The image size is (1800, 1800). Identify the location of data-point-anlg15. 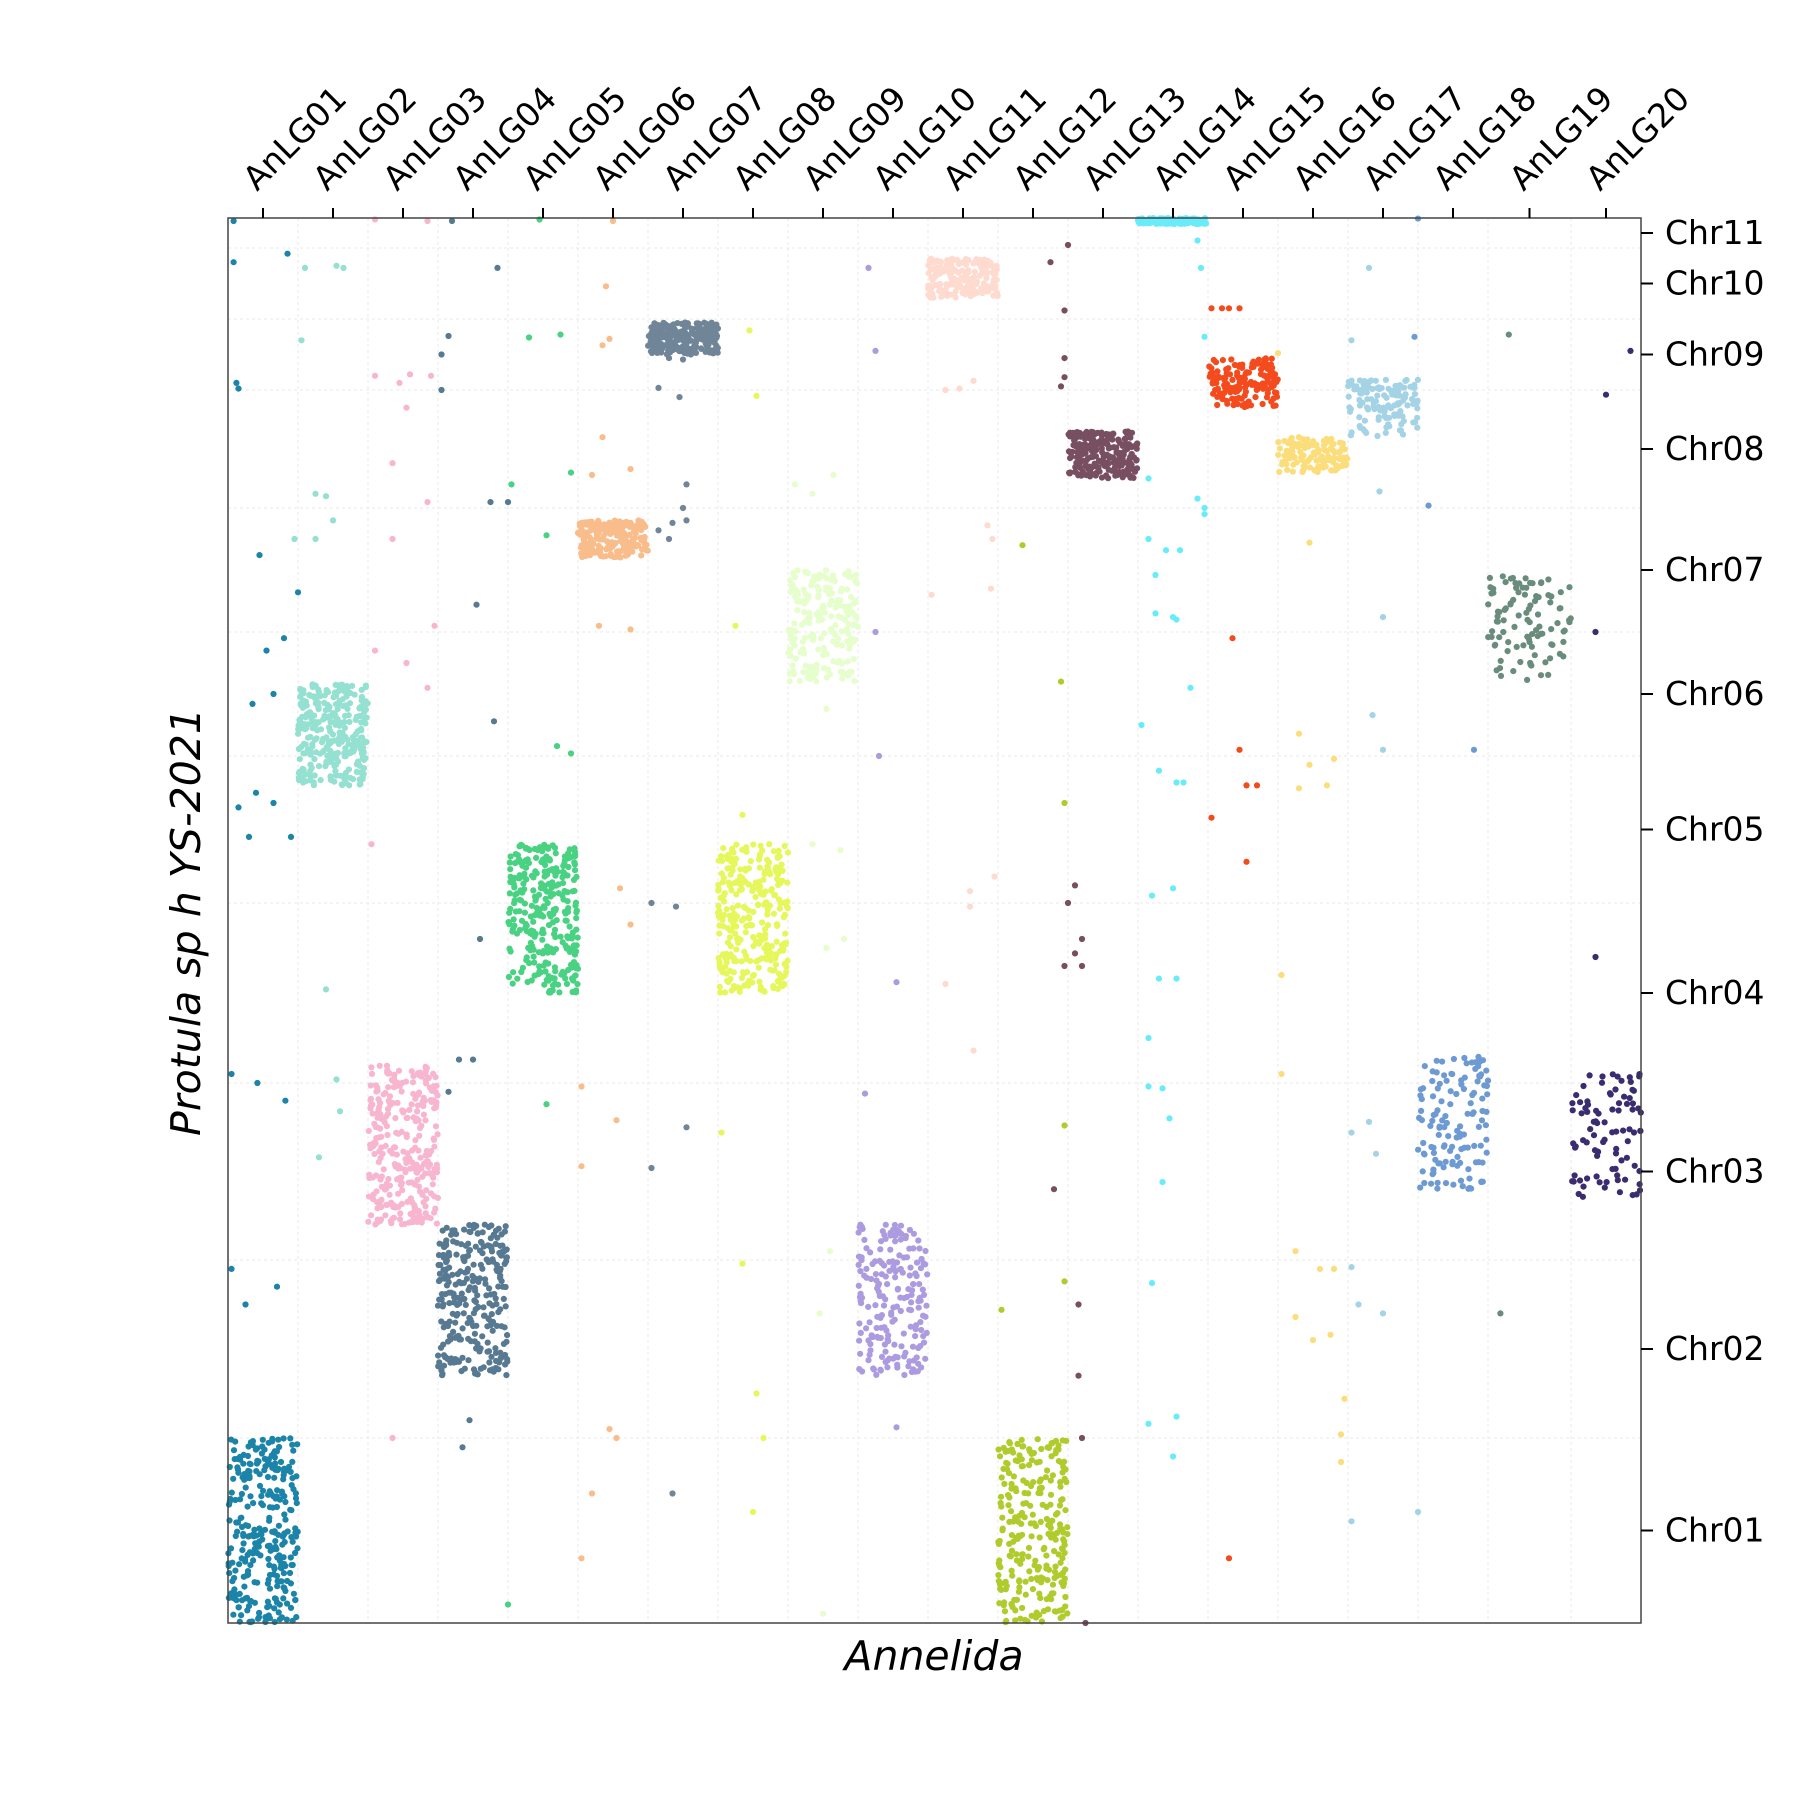
(1255, 385).